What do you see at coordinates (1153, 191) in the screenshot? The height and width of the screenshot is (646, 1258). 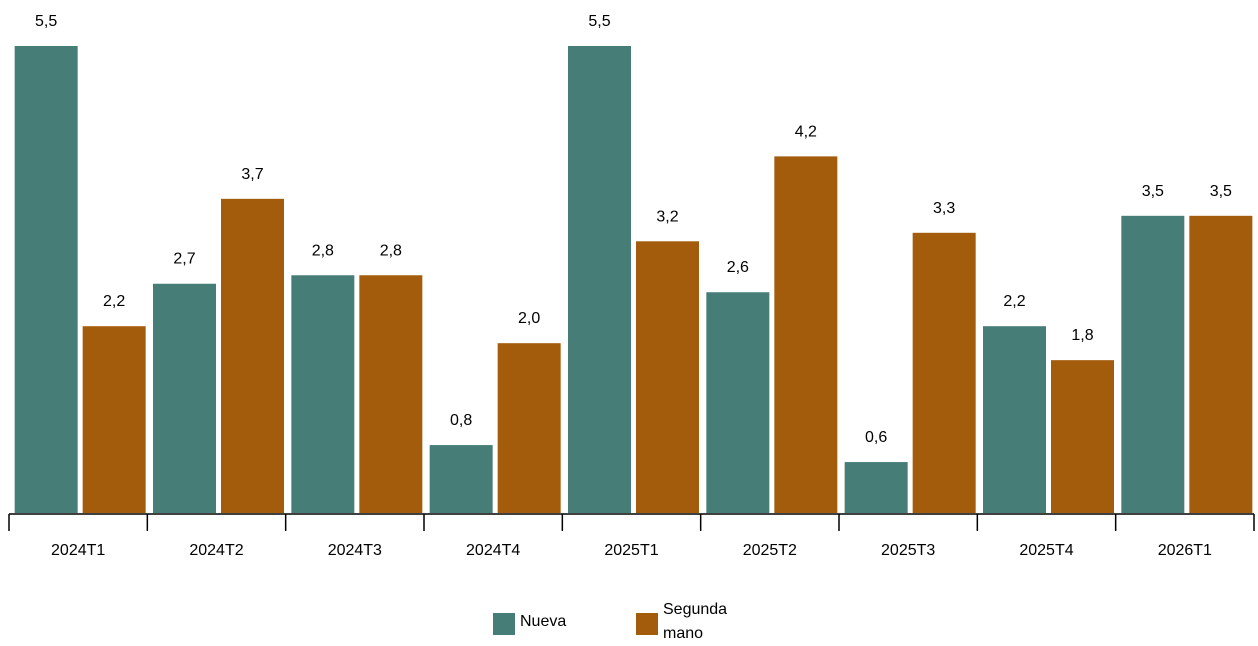 I see `data-label-nueva-2026t1: 3,5` at bounding box center [1153, 191].